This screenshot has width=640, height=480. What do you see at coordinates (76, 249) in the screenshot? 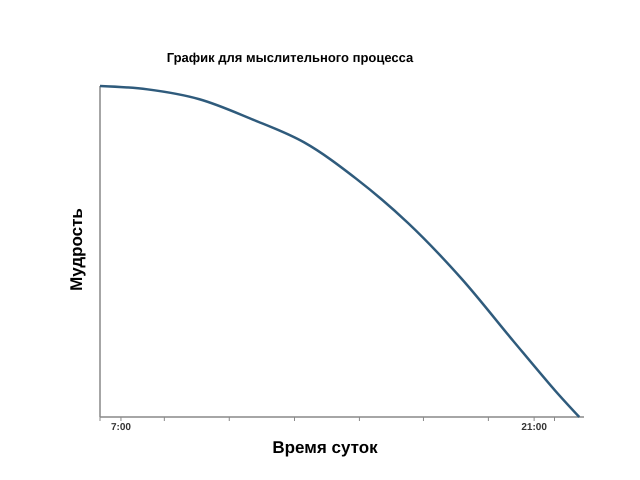
I see `y-axis-title: Мудрость` at bounding box center [76, 249].